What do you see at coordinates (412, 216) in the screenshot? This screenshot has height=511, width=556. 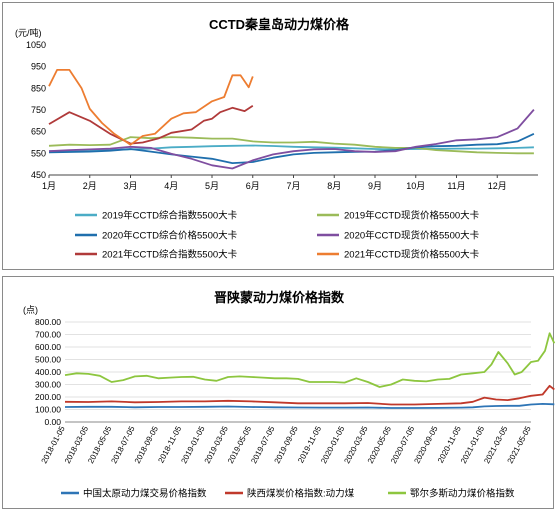 I see `legend-label-2: 2019年CCTD现货价格5500大卡` at bounding box center [412, 216].